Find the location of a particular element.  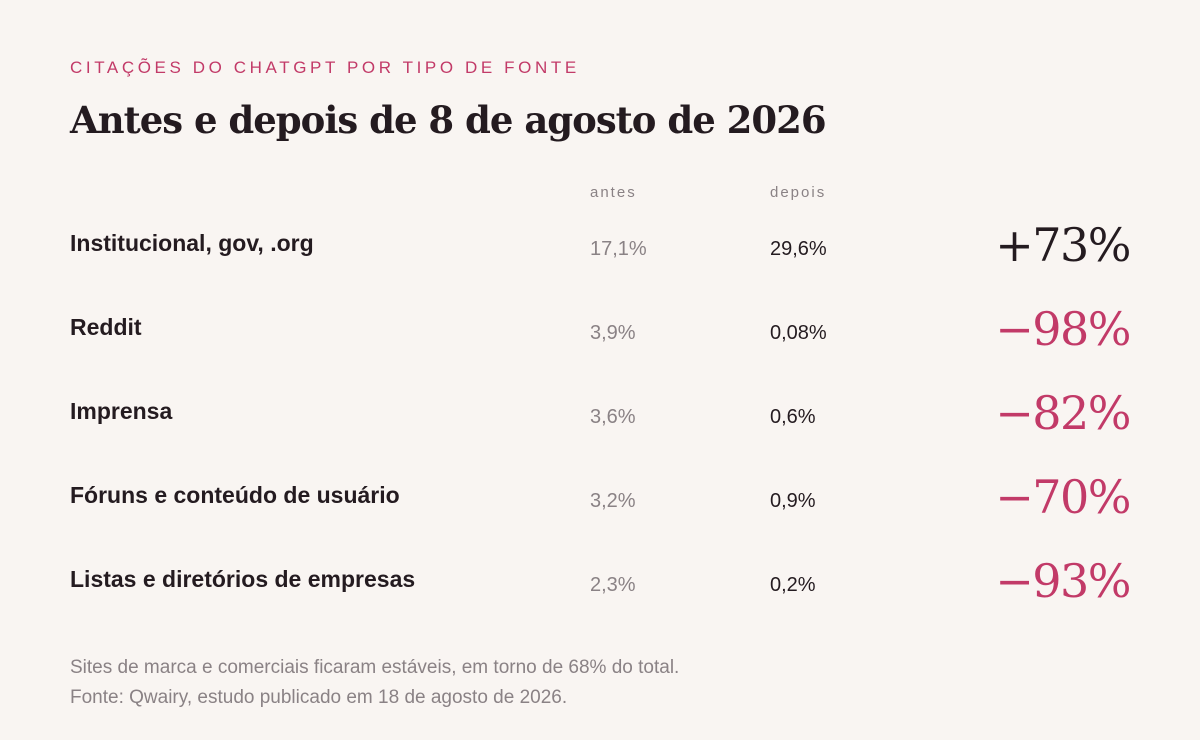

row-label: Fóruns e conteúdo de usuário is located at coordinates (235, 495).